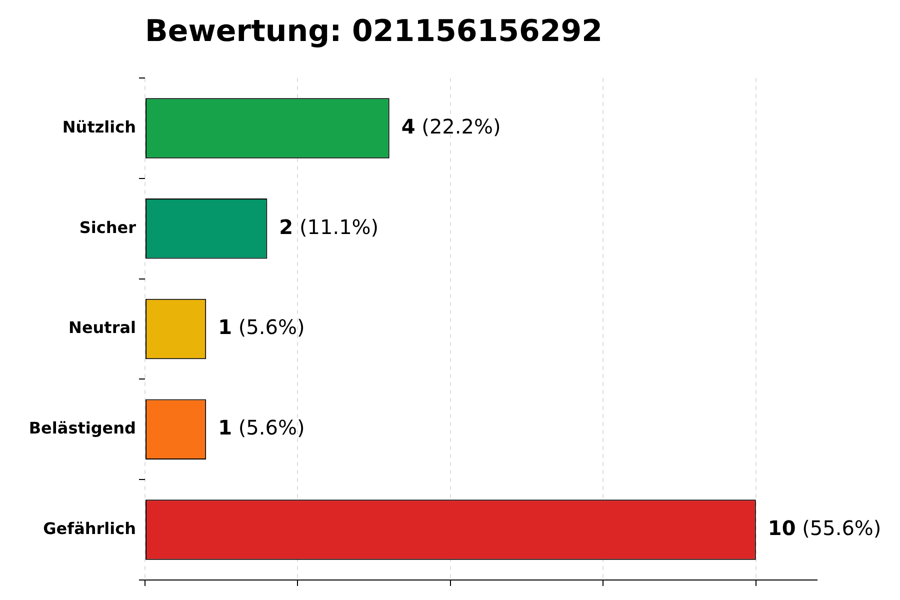 This screenshot has height=600, width=900. I want to click on data-label: 10 (55.6%), so click(825, 528).